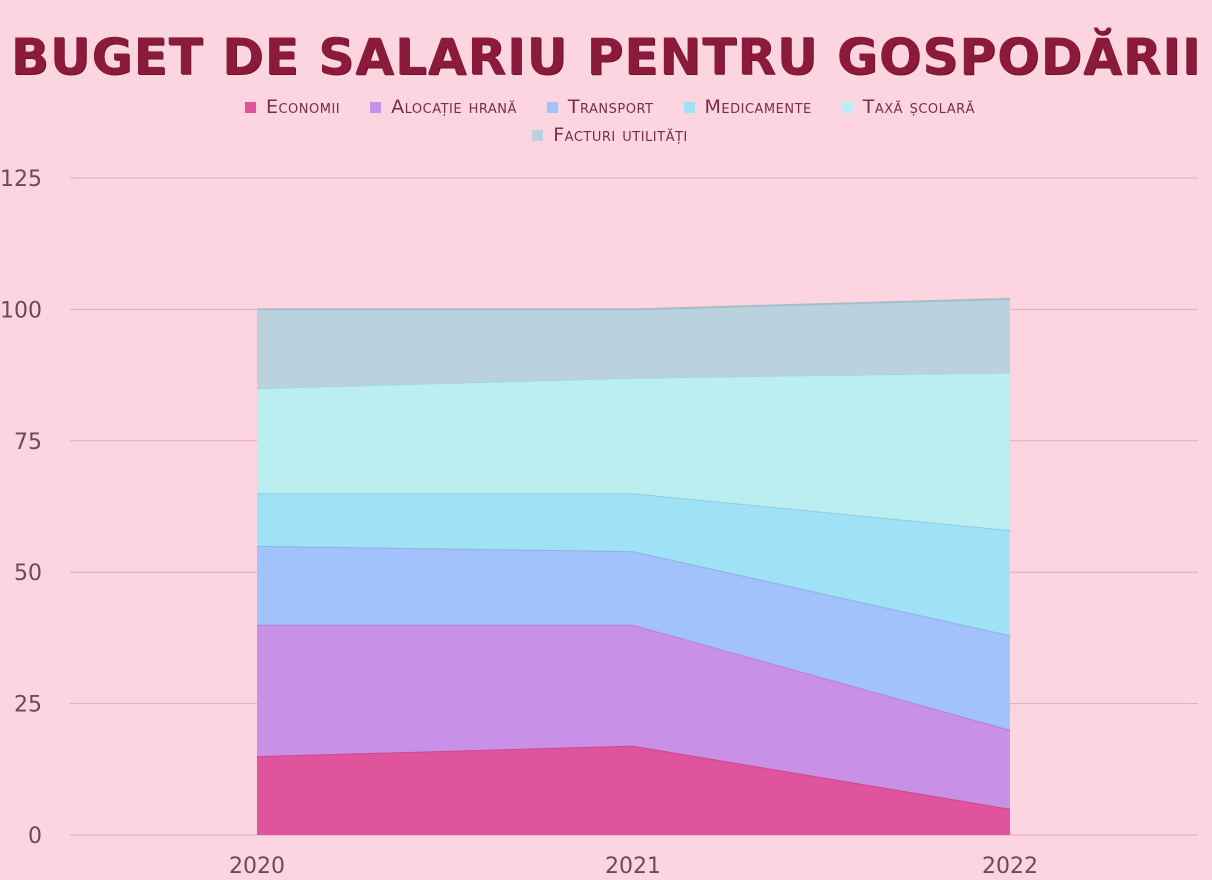 The height and width of the screenshot is (880, 1212). Describe the element at coordinates (633, 790) in the screenshot. I see `area-series-economii` at that location.